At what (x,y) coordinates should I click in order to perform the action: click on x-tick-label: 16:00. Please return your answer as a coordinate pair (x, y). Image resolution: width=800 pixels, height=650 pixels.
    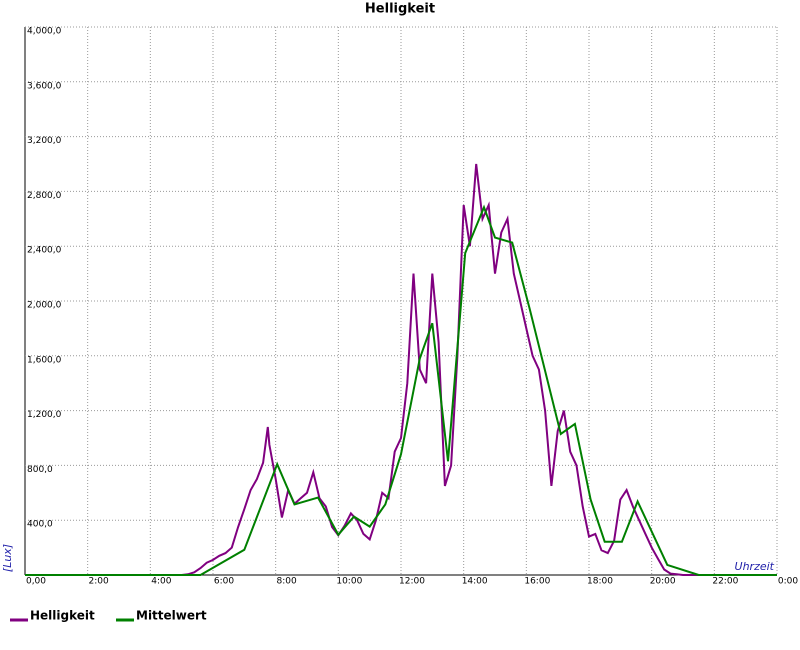
    Looking at the image, I should click on (537, 582).